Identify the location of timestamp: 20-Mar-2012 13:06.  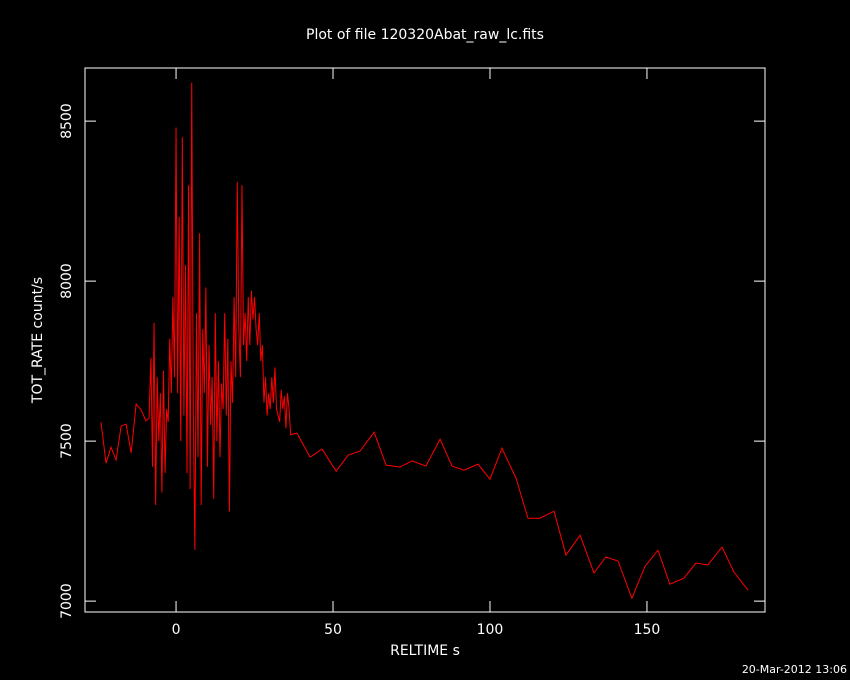
(794, 669).